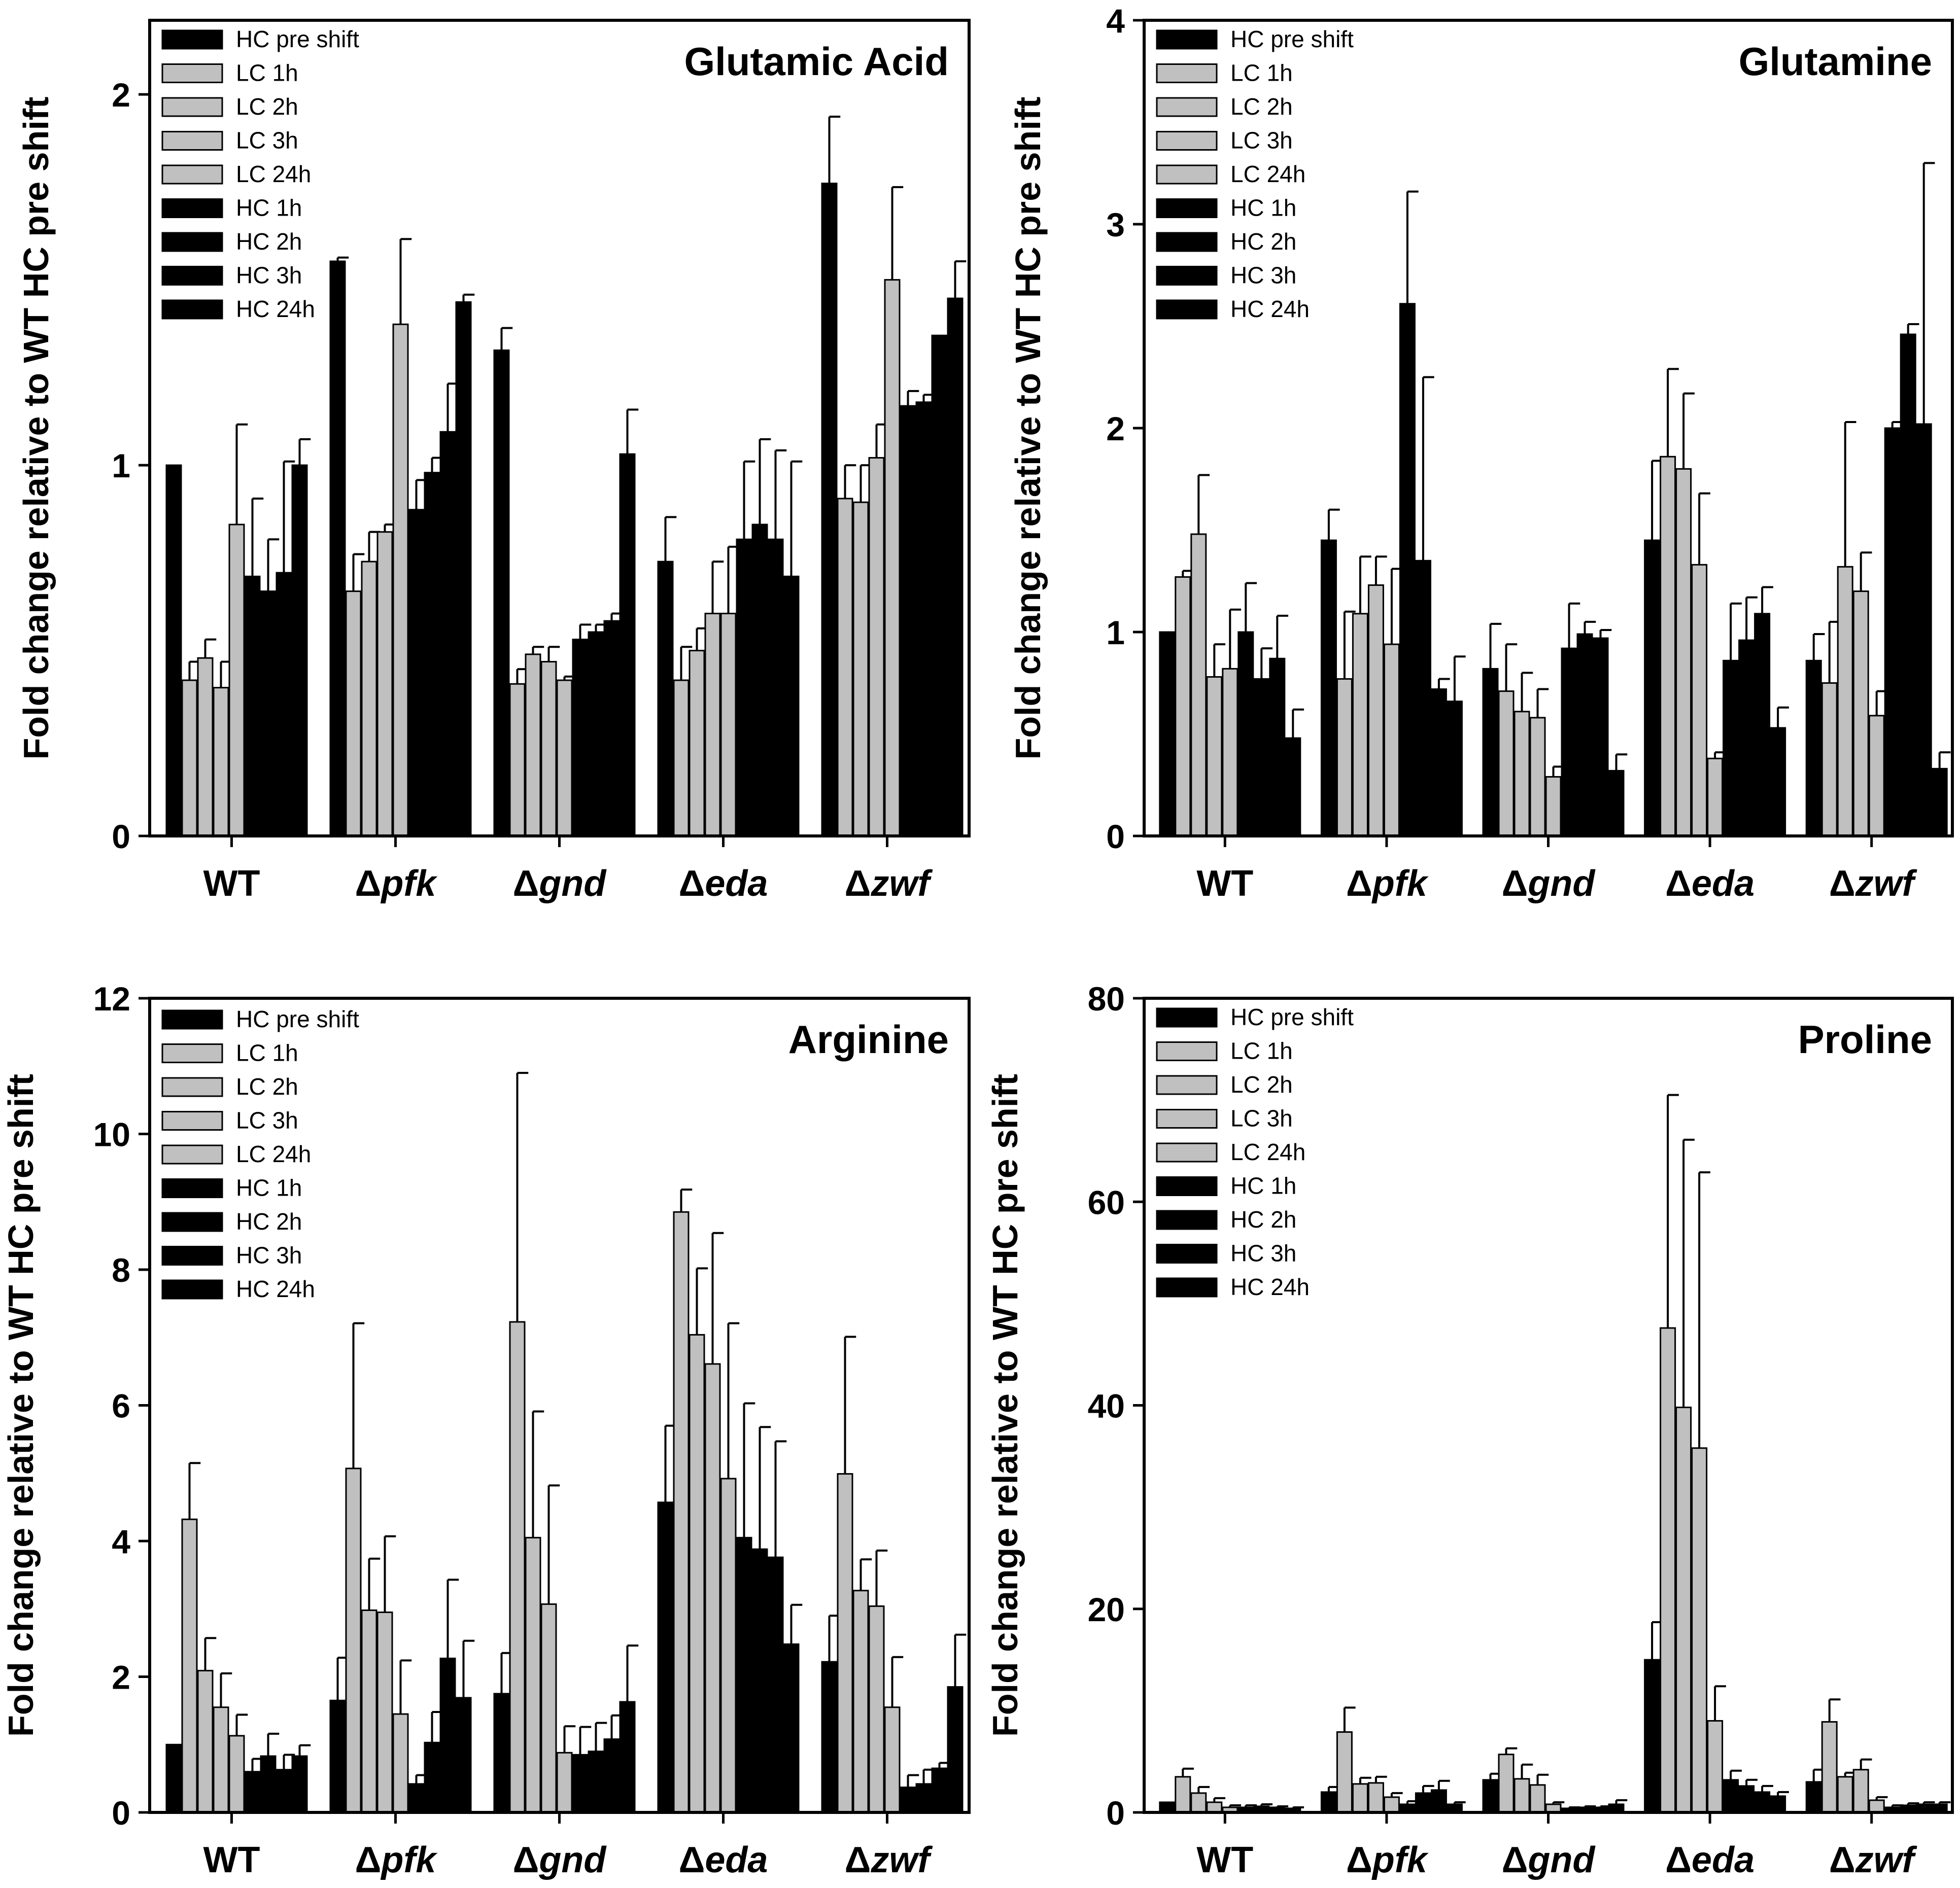  I want to click on x-category-label: WT, so click(231, 883).